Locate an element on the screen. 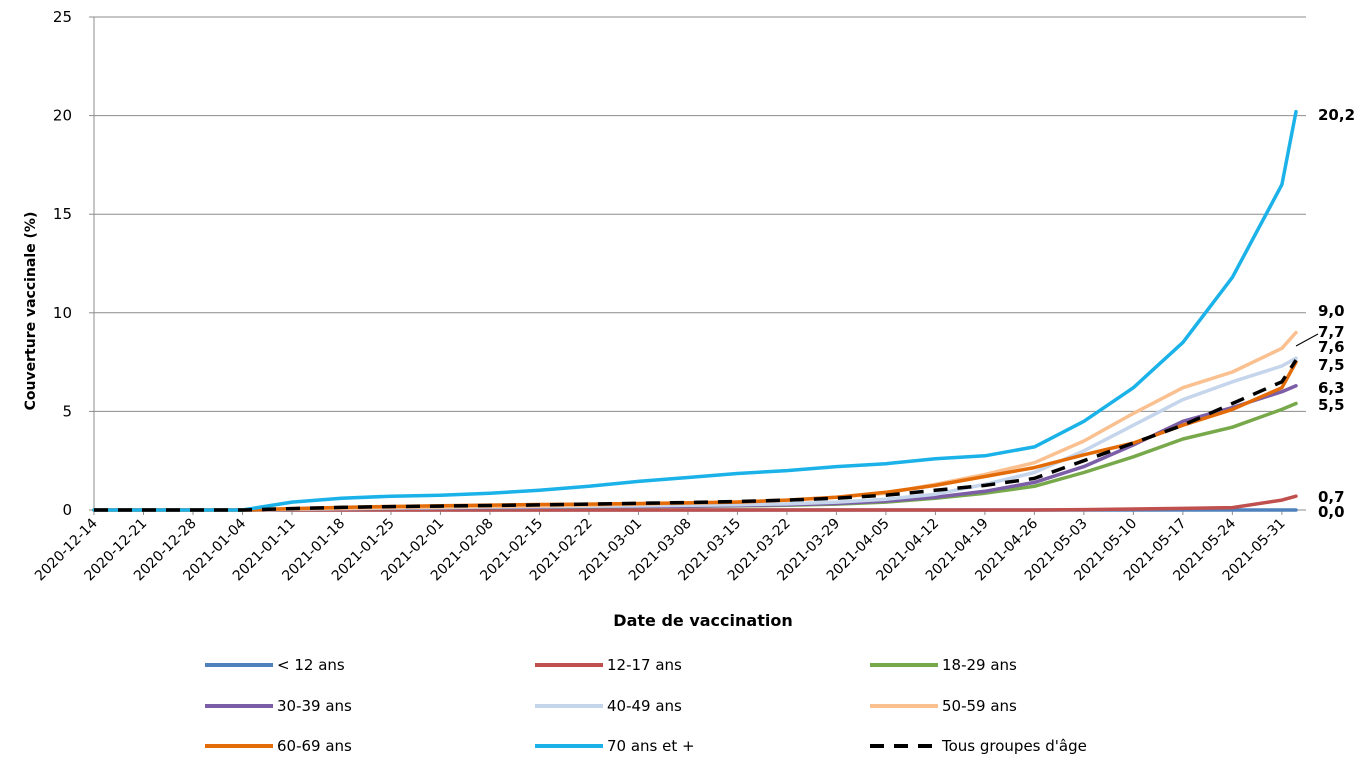 This screenshot has width=1367, height=757. legend-label: 60-69 ans is located at coordinates (314, 746).